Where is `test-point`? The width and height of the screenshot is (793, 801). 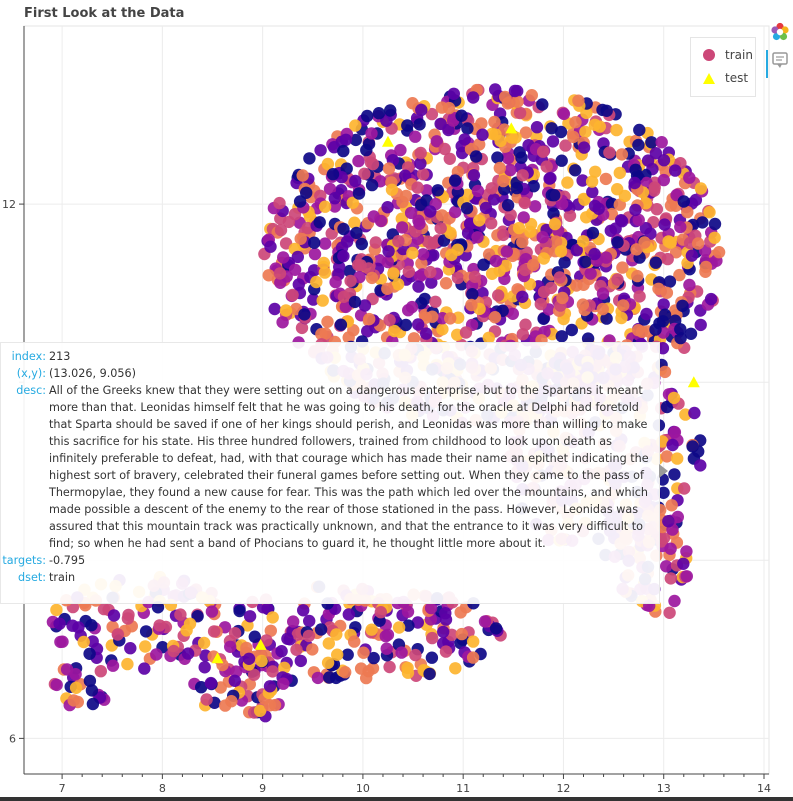 test-point is located at coordinates (217, 658).